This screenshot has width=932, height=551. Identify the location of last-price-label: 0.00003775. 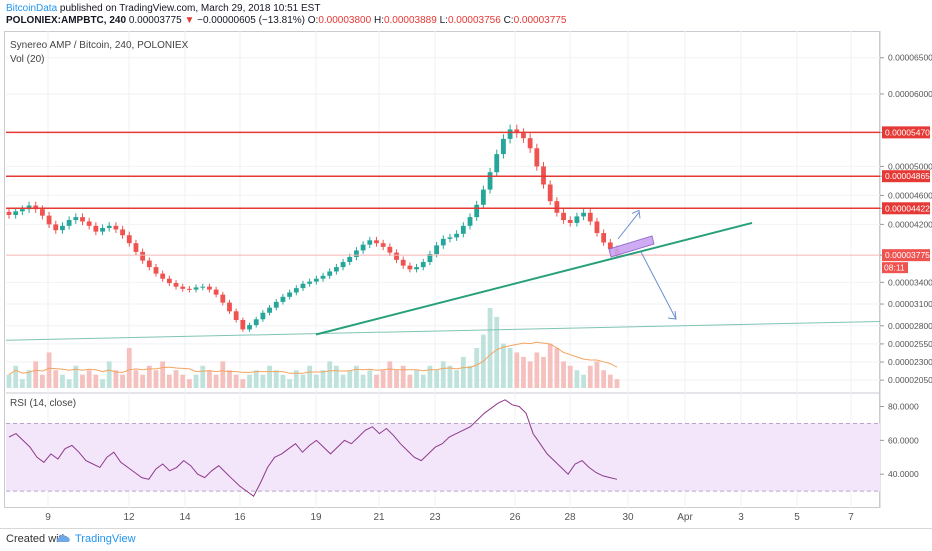
(907, 255).